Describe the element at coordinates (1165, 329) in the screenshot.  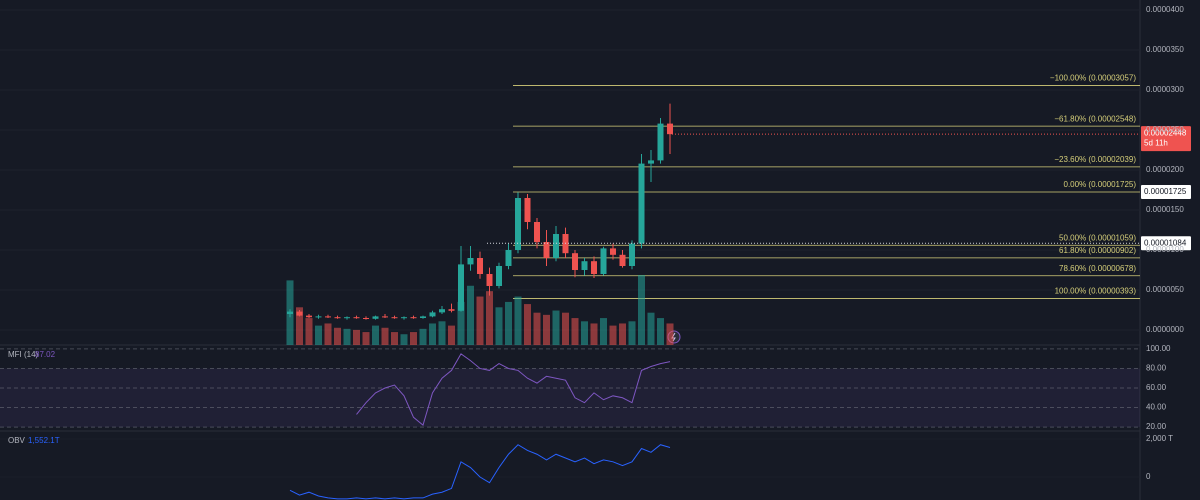
I see `y-tick-label: 0.0000000` at that location.